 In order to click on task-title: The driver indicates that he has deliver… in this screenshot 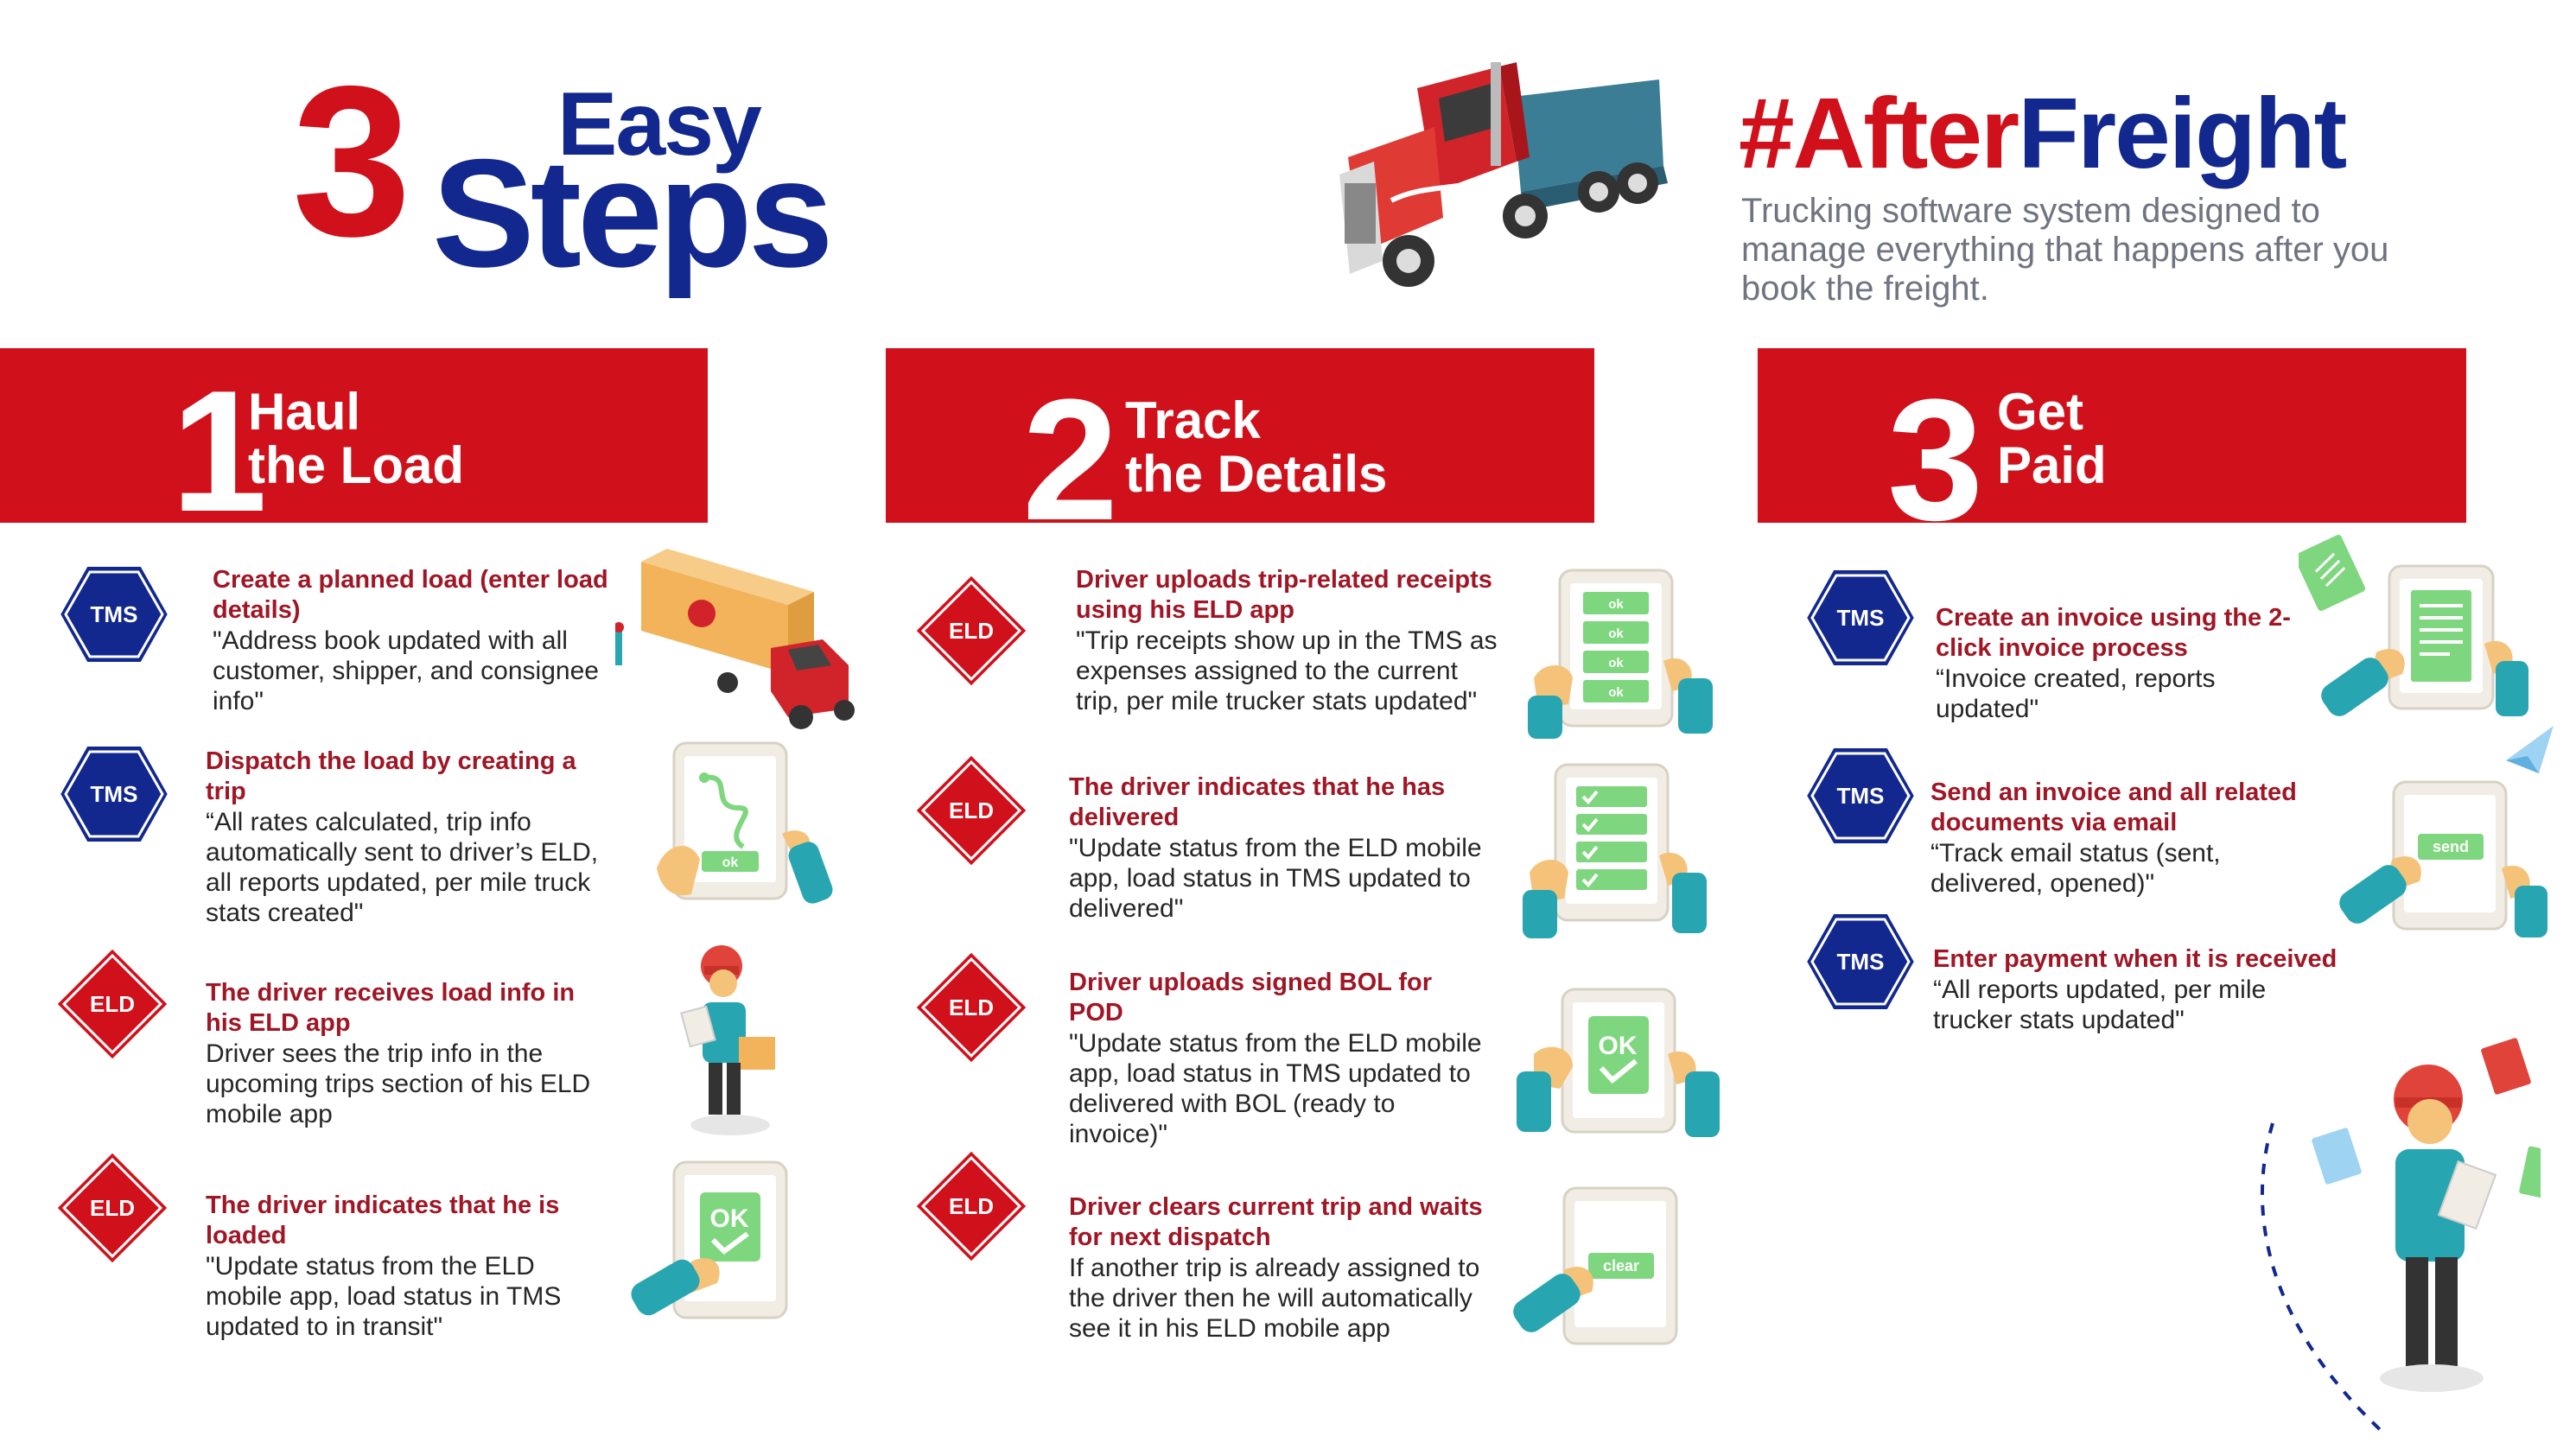, I will do `click(1257, 802)`.